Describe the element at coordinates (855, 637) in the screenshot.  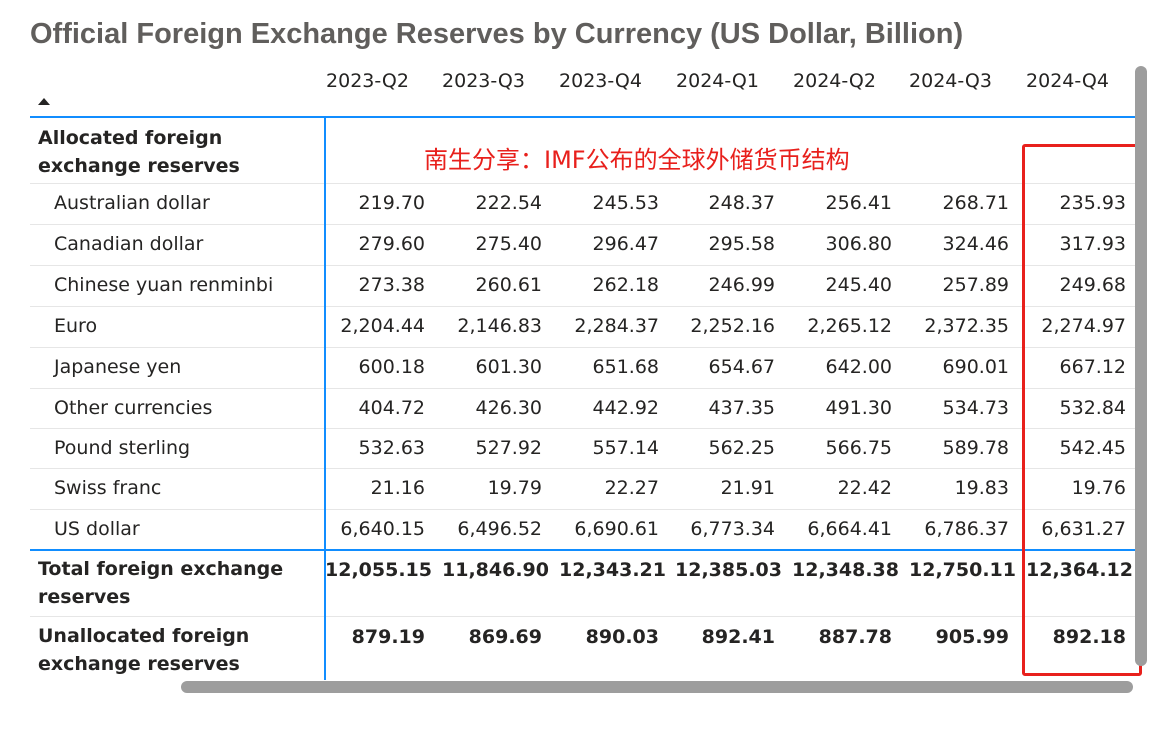
I see `cell-unallocated-foreign-exchange-reserves-2024-q2: 887.78` at that location.